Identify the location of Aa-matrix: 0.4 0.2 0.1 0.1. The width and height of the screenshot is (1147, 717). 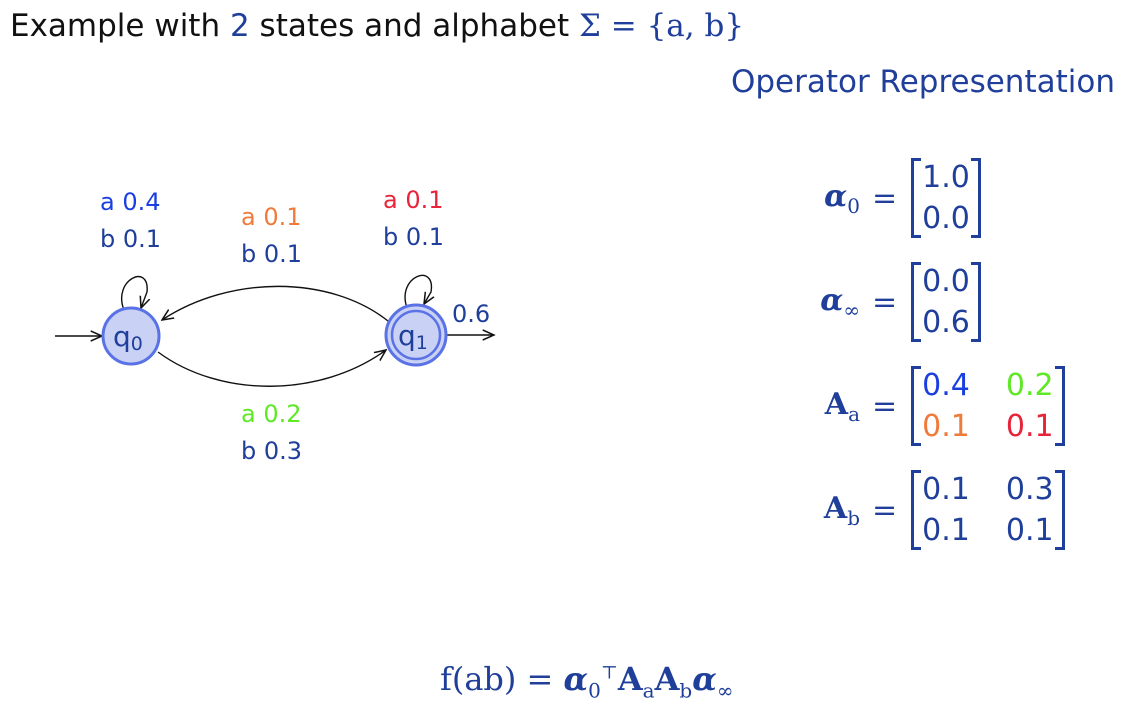
(988, 406).